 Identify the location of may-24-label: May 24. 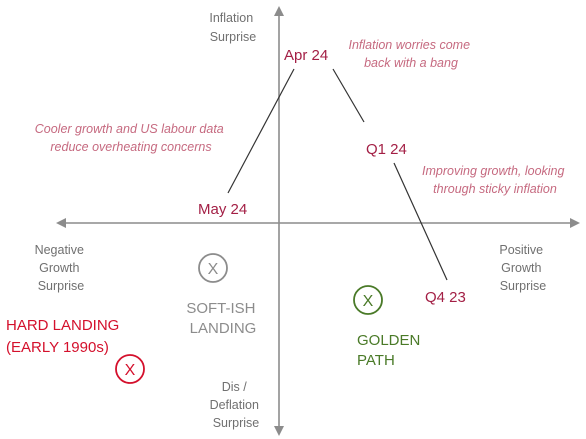
(222, 209).